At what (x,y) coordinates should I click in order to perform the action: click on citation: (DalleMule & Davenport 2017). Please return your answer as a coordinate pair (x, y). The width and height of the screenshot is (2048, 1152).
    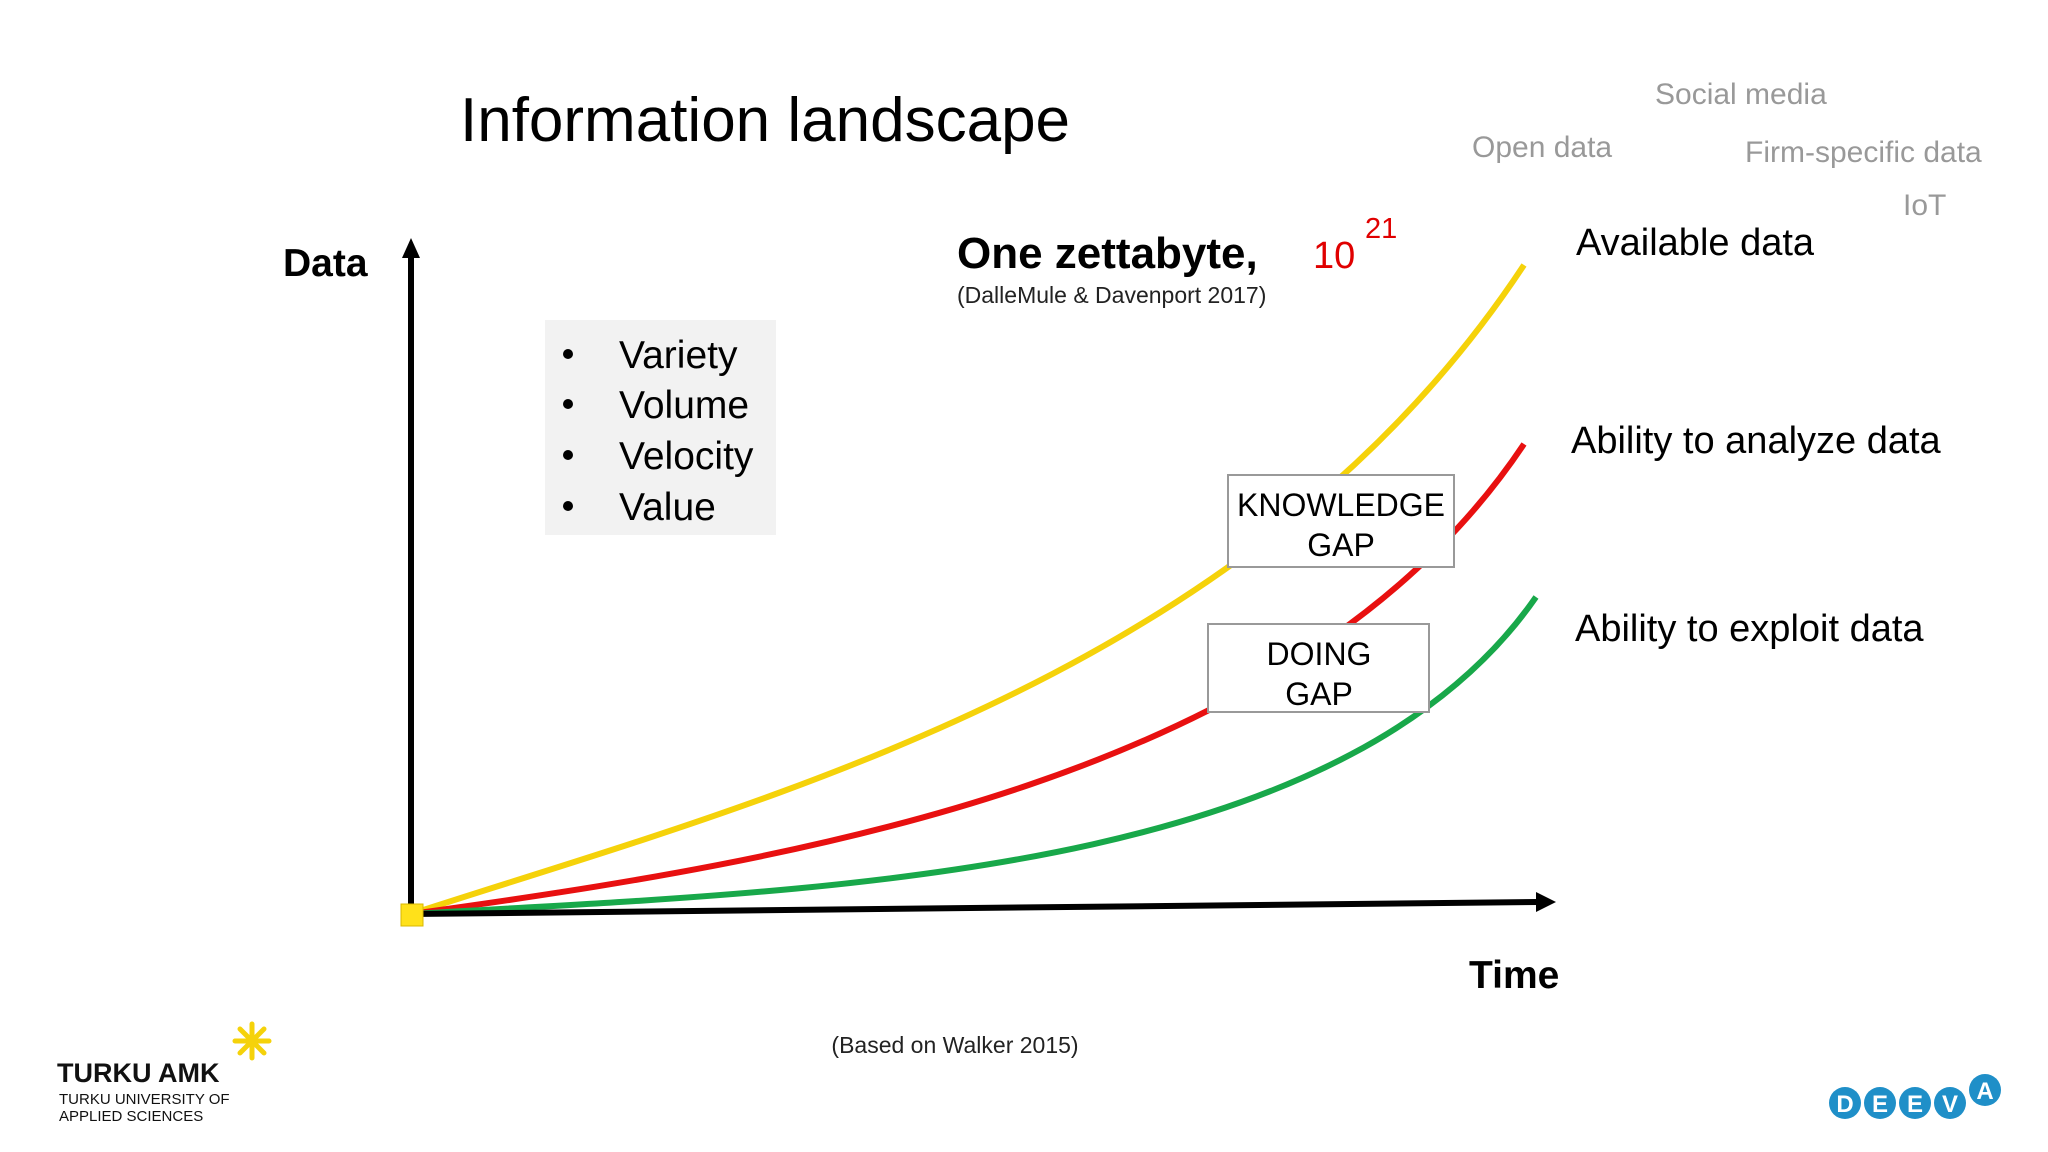
    Looking at the image, I should click on (1111, 295).